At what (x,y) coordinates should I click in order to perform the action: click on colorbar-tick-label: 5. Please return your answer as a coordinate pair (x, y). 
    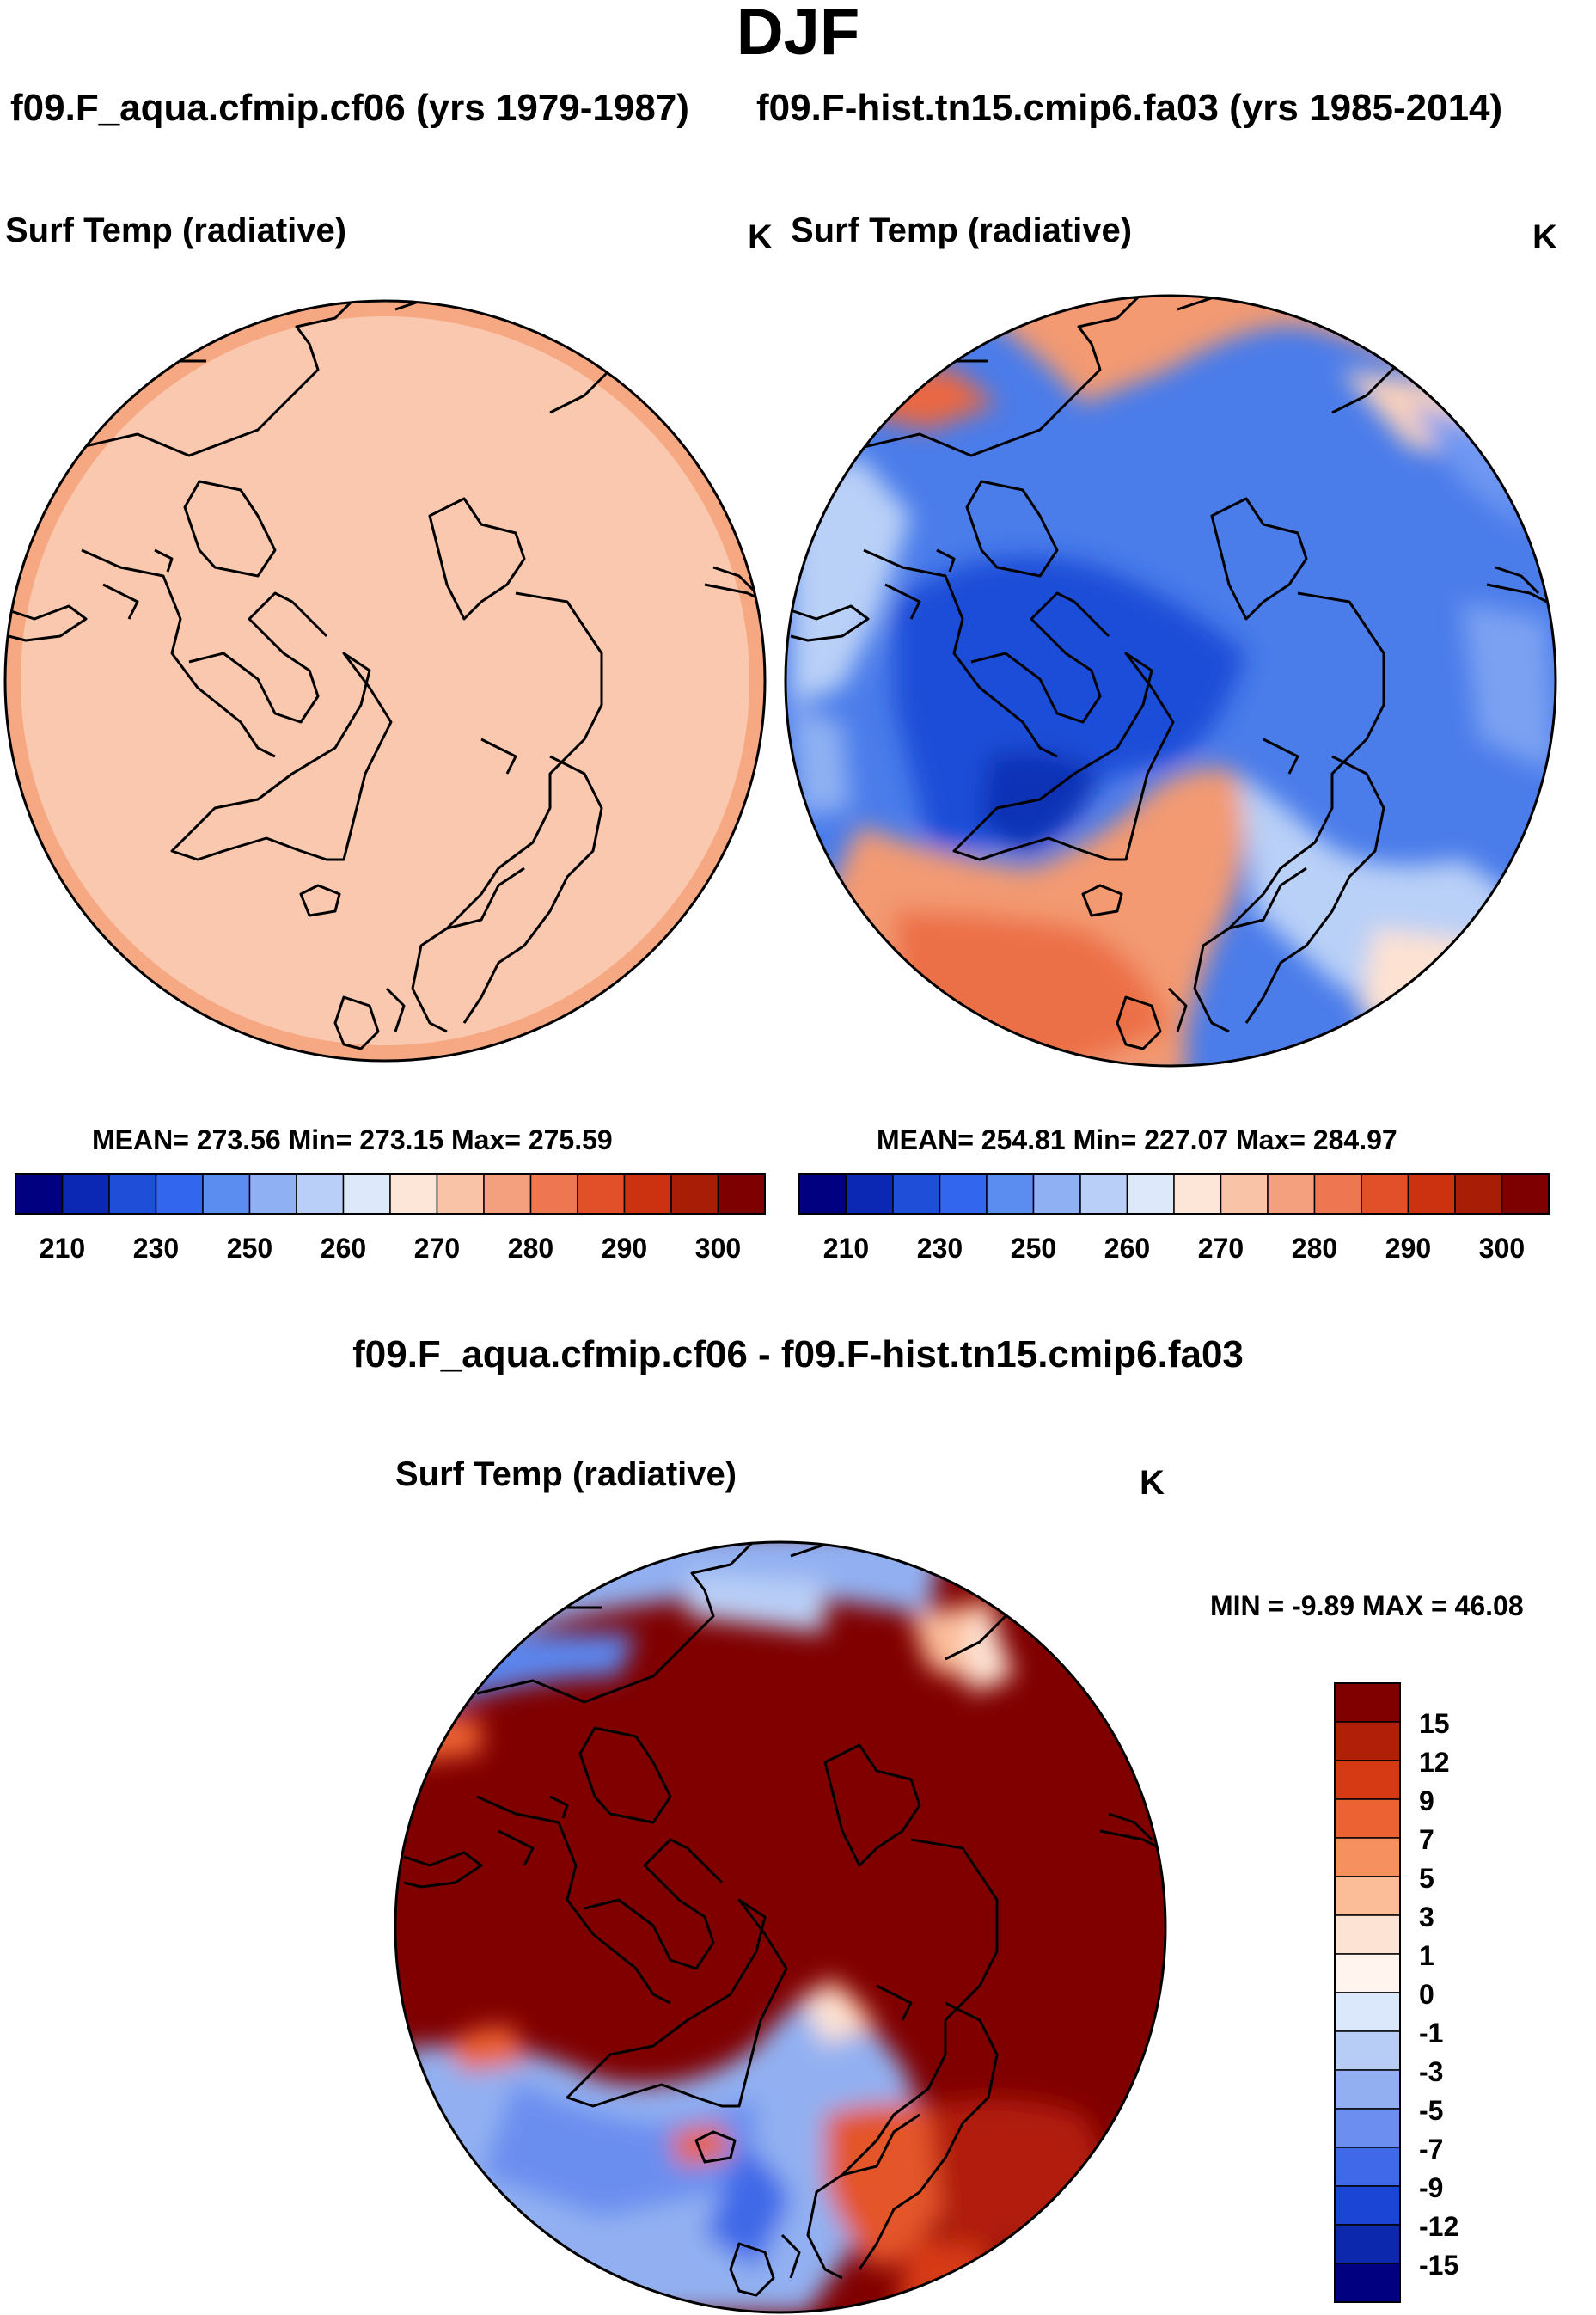
    Looking at the image, I should click on (1426, 1878).